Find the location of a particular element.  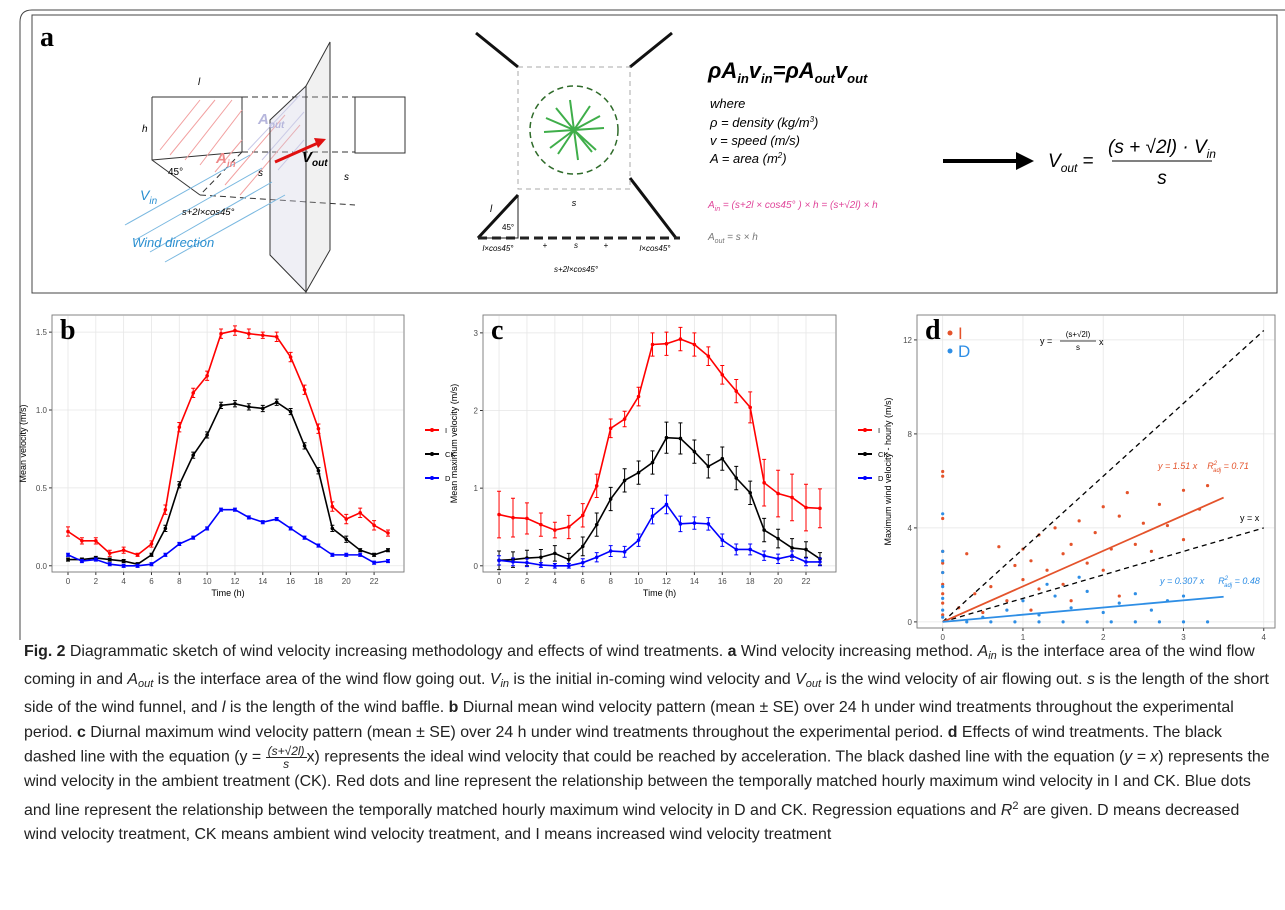

plan-label: s is located at coordinates (576, 245).